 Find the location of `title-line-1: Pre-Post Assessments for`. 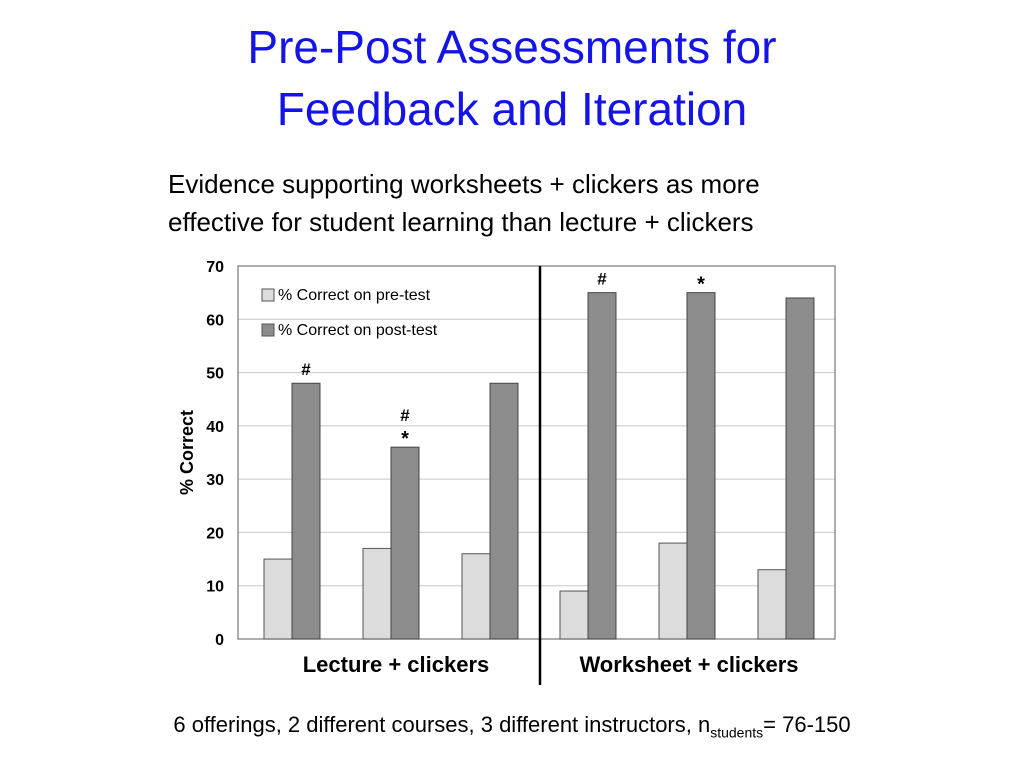

title-line-1: Pre-Post Assessments for is located at coordinates (512, 47).